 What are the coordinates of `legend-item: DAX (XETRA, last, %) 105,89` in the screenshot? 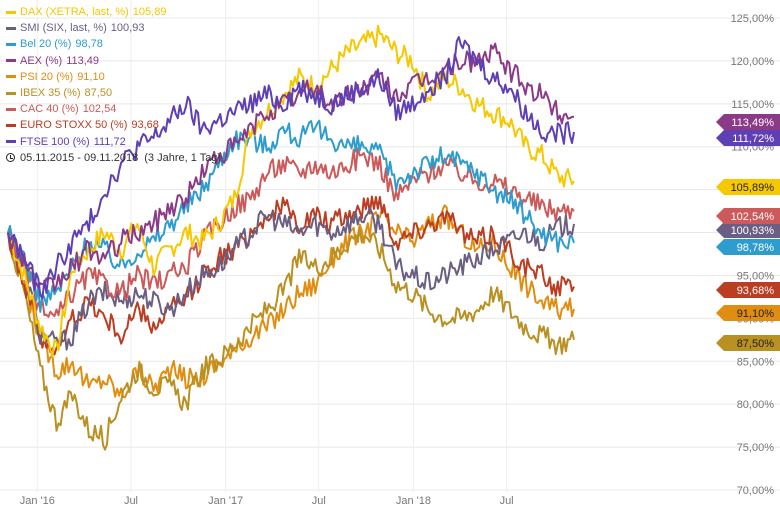 It's located at (113, 12).